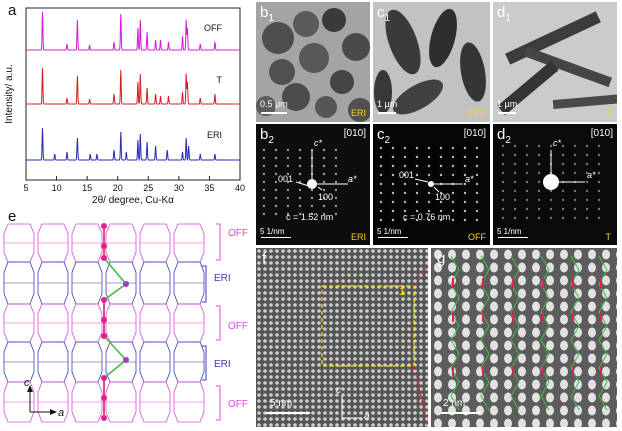  Describe the element at coordinates (189, 402) in the screenshot. I see `framework-cage` at that location.